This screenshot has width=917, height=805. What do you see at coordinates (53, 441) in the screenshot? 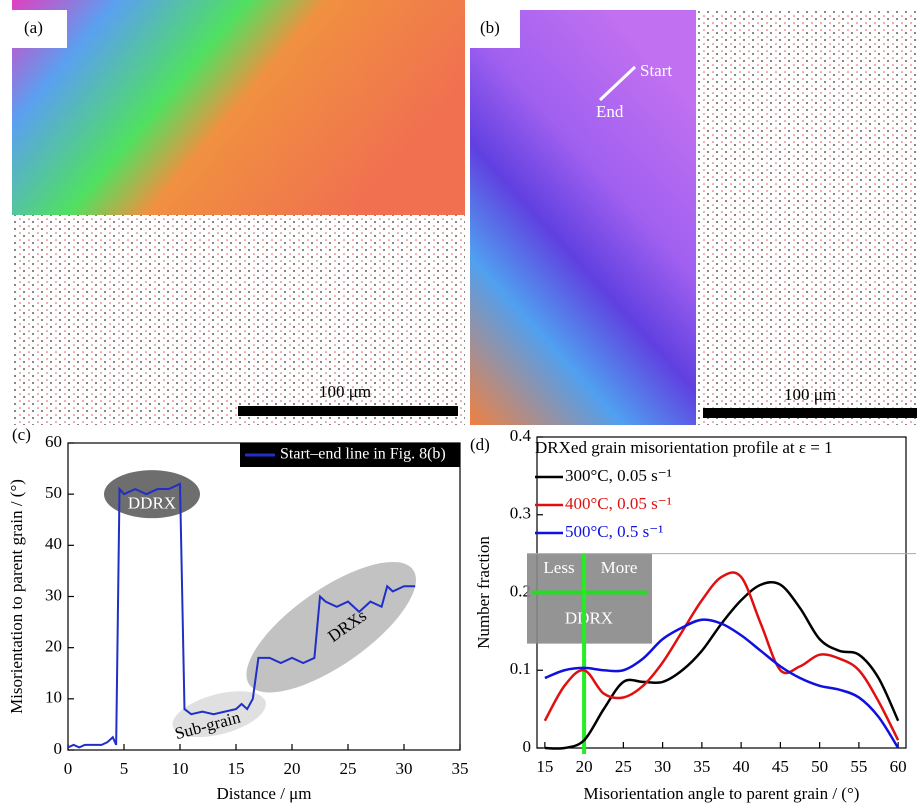
I see `y-tick-label: 60` at bounding box center [53, 441].